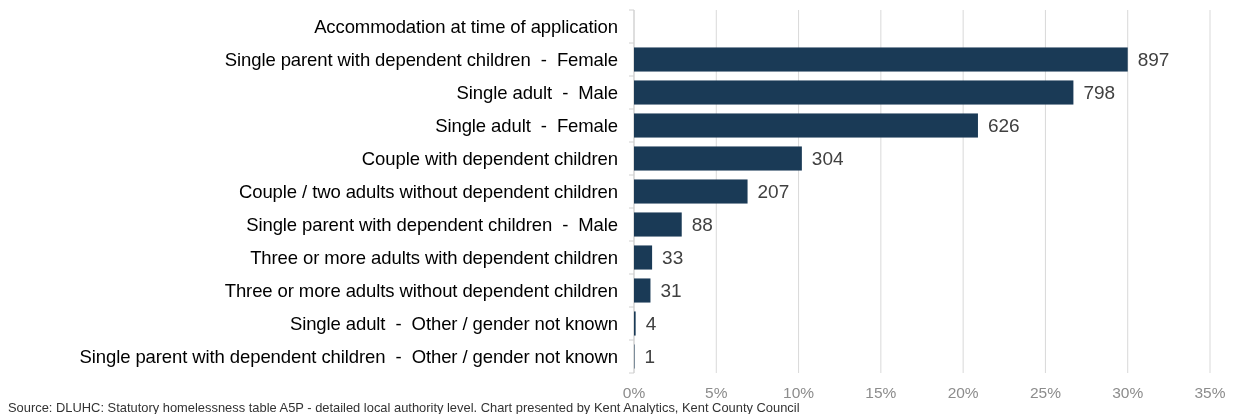 The width and height of the screenshot is (1234, 414). Describe the element at coordinates (671, 291) in the screenshot. I see `annotation: 31` at that location.